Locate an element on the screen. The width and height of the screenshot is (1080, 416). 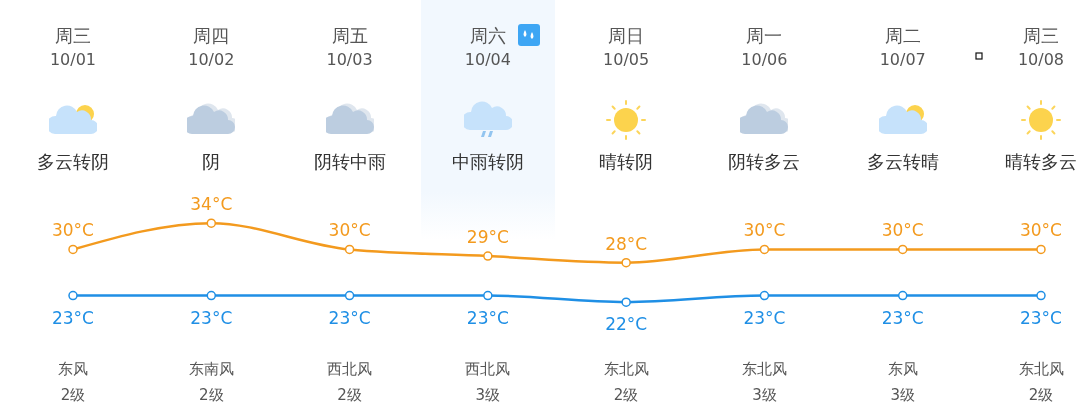
text: 晴转阴 is located at coordinates (626, 162).